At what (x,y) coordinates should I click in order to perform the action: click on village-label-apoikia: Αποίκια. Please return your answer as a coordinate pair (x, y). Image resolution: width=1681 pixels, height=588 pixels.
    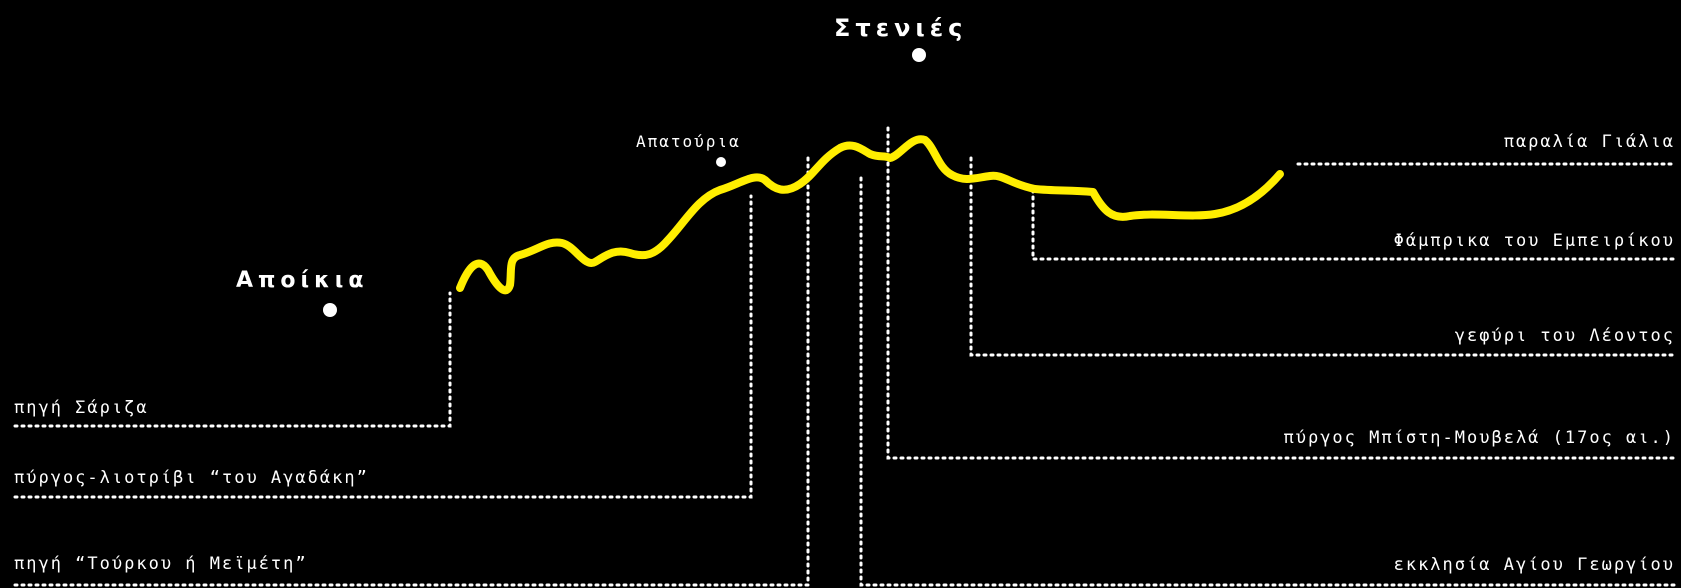
    Looking at the image, I should click on (302, 280).